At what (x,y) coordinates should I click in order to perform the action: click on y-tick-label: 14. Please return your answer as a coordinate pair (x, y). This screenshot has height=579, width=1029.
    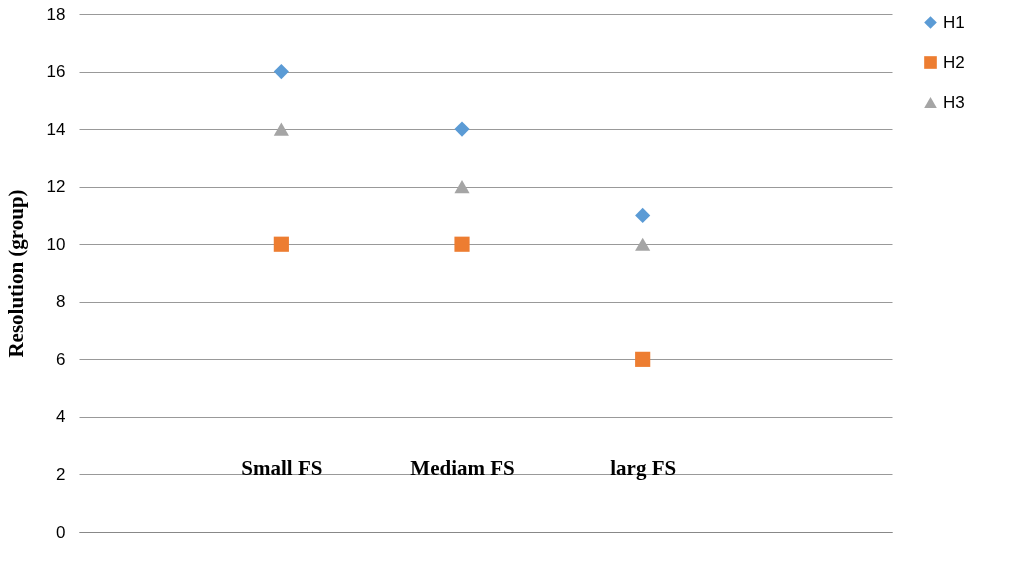
    Looking at the image, I should click on (56, 129).